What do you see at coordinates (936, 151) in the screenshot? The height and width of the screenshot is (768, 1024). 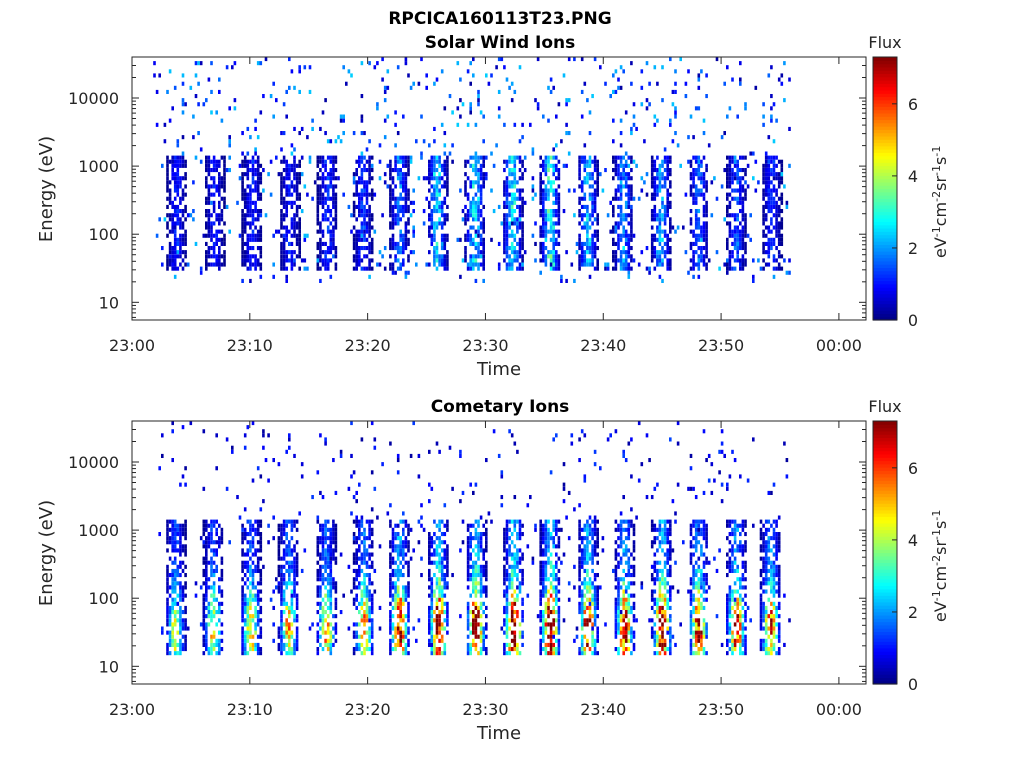 I see `units-part: -1` at bounding box center [936, 151].